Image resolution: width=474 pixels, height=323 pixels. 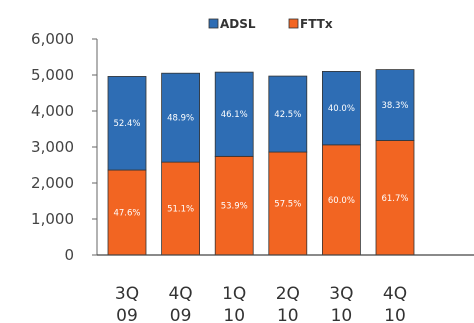 I want to click on x-tick-label: 1Q, so click(x=234, y=294).